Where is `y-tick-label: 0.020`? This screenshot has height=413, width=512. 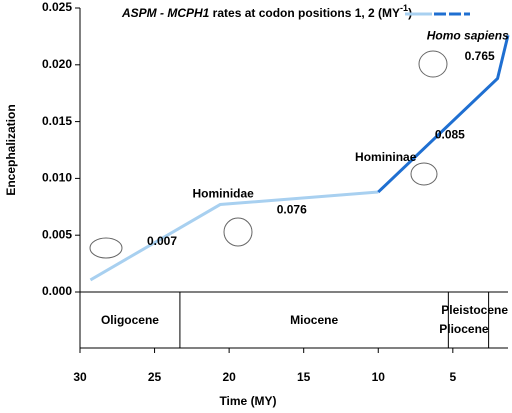
y-tick-label: 0.020 is located at coordinates (57, 64).